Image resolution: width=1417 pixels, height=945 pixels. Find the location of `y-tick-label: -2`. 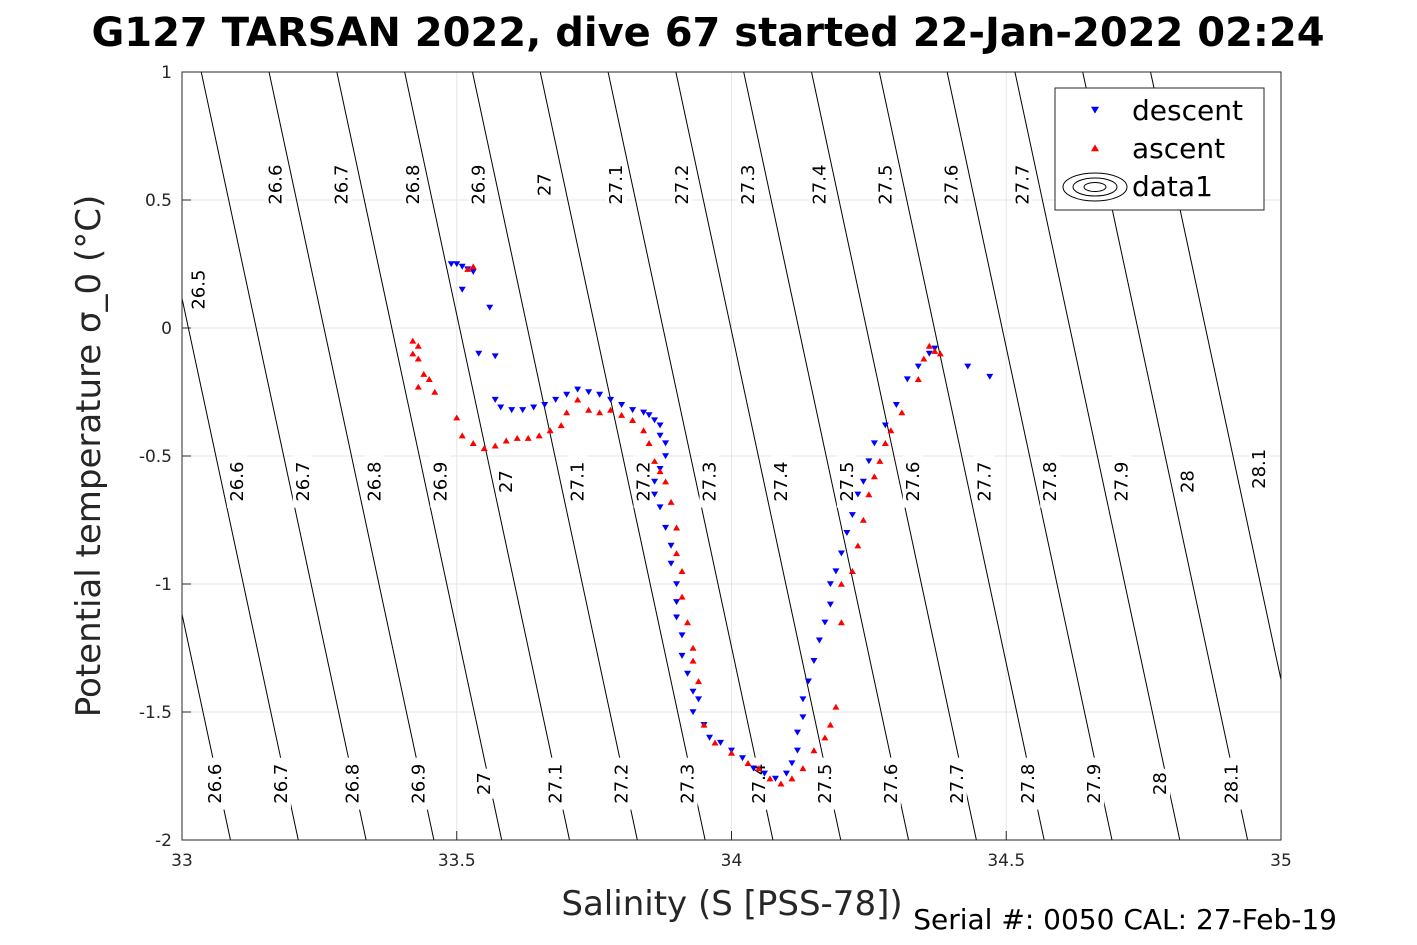

y-tick-label: -2 is located at coordinates (163, 841).